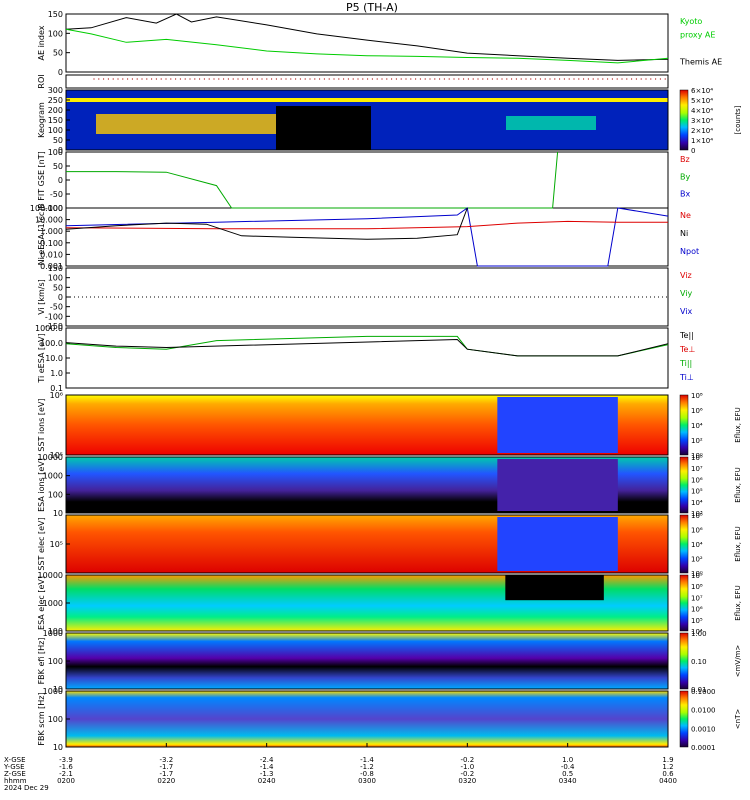  Describe the element at coordinates (697, 503) in the screenshot. I see `esa_i-colorbar-label: 10⁴` at that location.